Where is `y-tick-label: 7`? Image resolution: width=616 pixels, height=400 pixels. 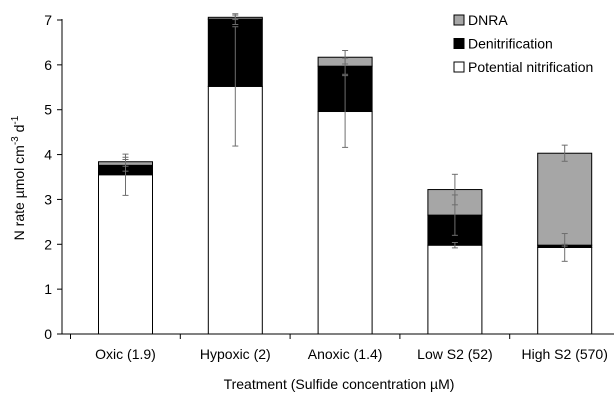 y-tick-label: 7 is located at coordinates (48, 20).